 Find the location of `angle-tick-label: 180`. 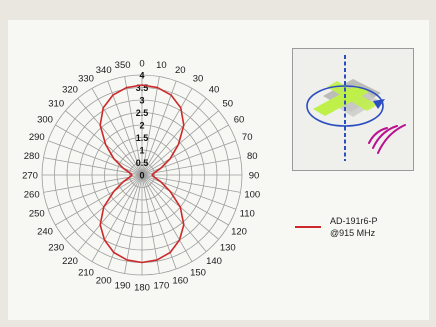

angle-tick-label: 180 is located at coordinates (142, 287).